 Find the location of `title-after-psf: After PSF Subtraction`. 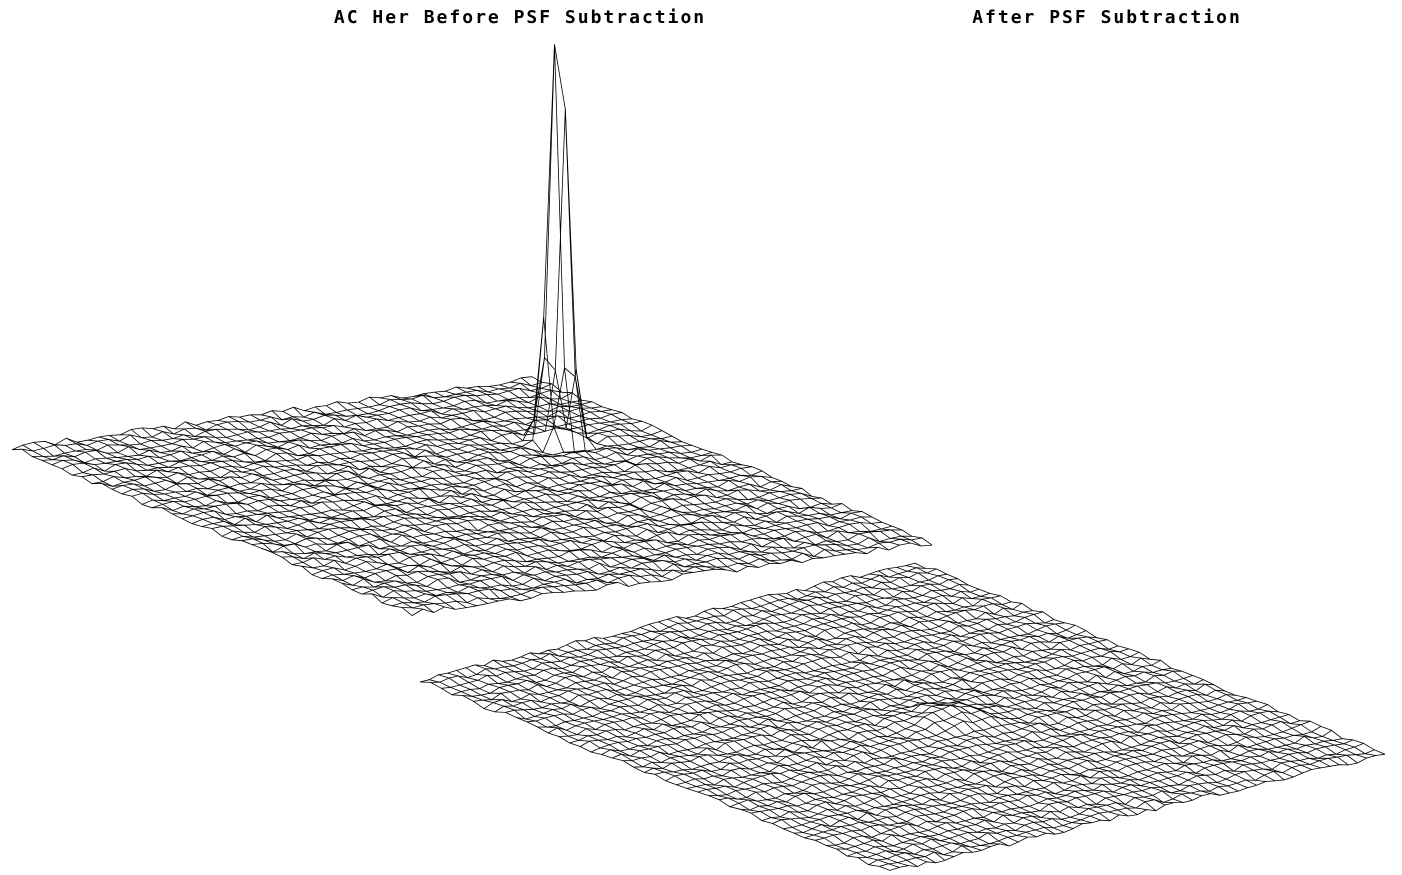

title-after-psf: After PSF Subtraction is located at coordinates (1107, 17).